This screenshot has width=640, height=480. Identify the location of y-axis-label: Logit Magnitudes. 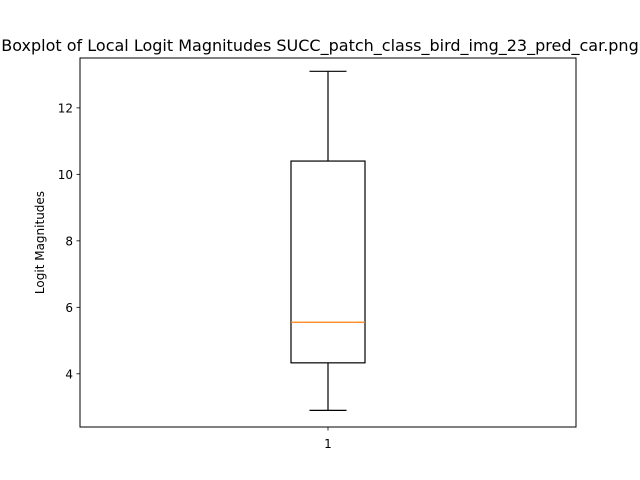
(40, 242).